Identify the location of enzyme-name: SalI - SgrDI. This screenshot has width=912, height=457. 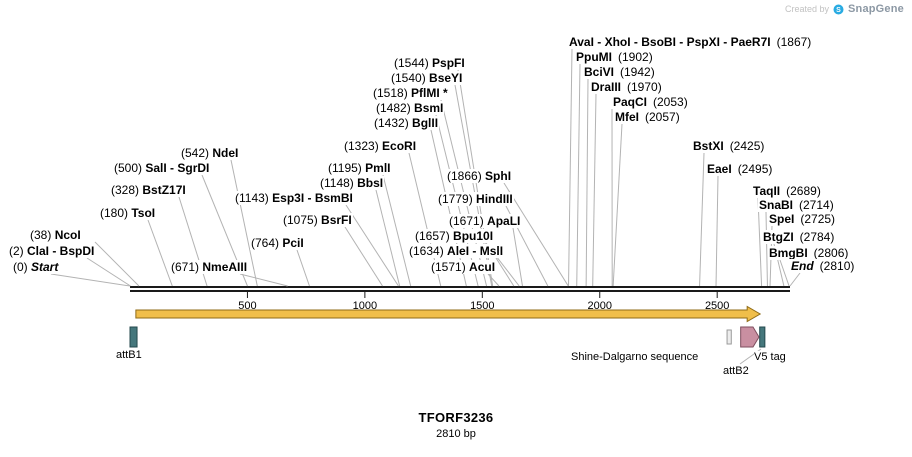
(177, 168).